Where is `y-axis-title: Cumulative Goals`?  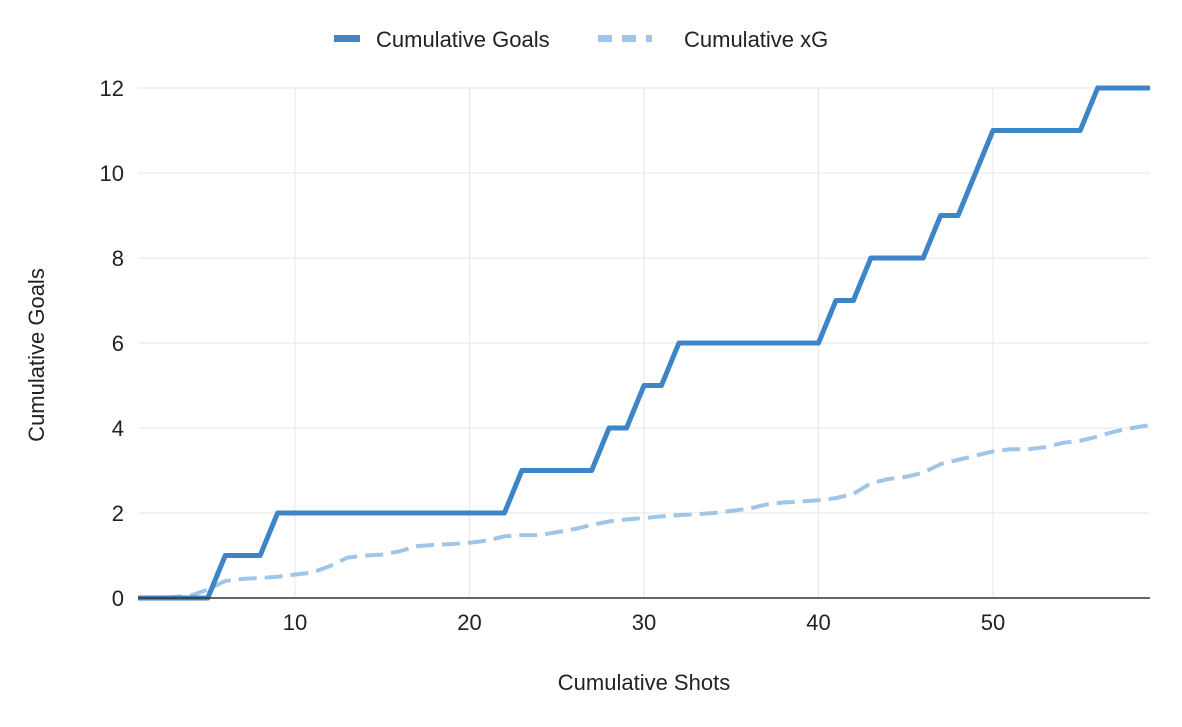
y-axis-title: Cumulative Goals is located at coordinates (36, 355).